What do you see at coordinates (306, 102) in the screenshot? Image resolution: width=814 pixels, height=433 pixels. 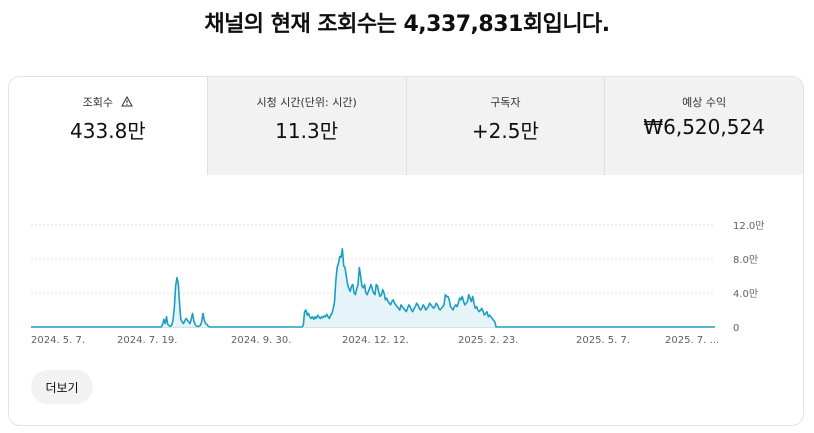 I see `tab-watch-time-label: 시청 시간(단위: 시간)` at bounding box center [306, 102].